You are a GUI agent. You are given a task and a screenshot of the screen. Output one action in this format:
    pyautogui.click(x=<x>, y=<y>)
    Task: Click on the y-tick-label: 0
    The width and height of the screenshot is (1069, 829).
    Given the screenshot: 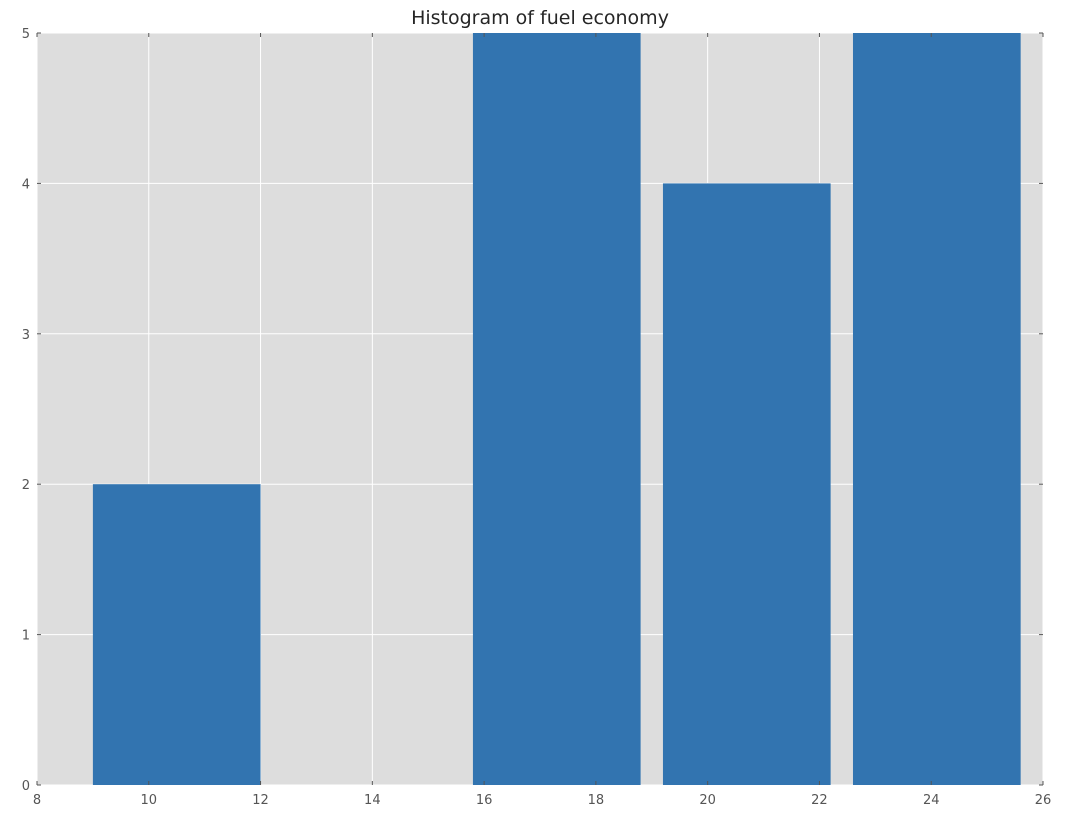 What is the action you would take?
    pyautogui.click(x=26, y=786)
    